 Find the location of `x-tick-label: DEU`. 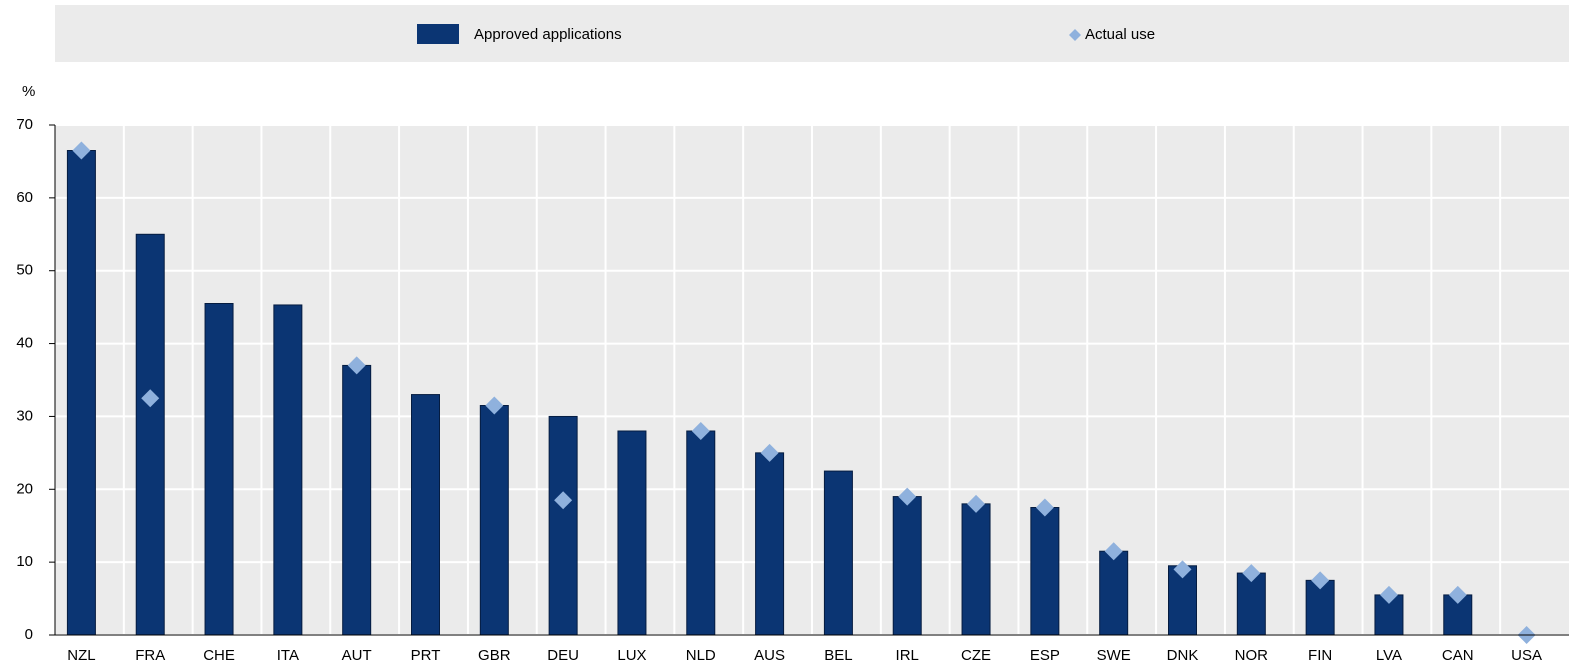

x-tick-label: DEU is located at coordinates (563, 655).